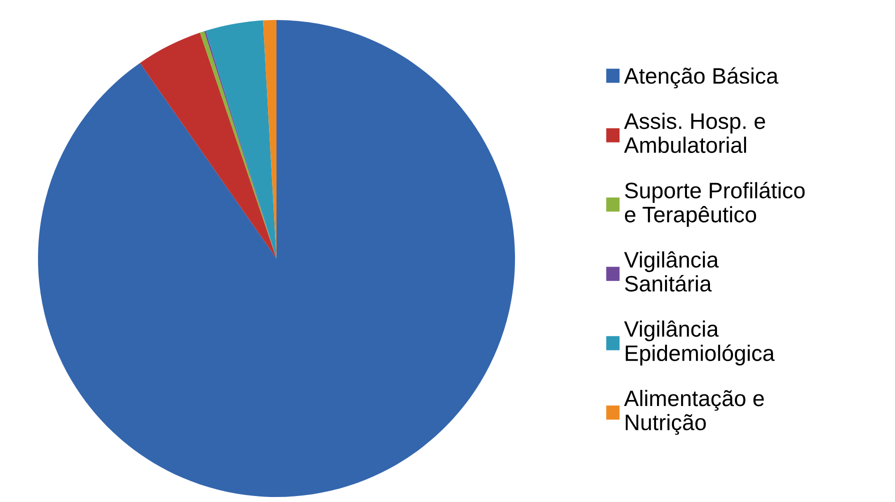 This screenshot has height=502, width=895. I want to click on legend-label: Atenção Básica, so click(701, 77).